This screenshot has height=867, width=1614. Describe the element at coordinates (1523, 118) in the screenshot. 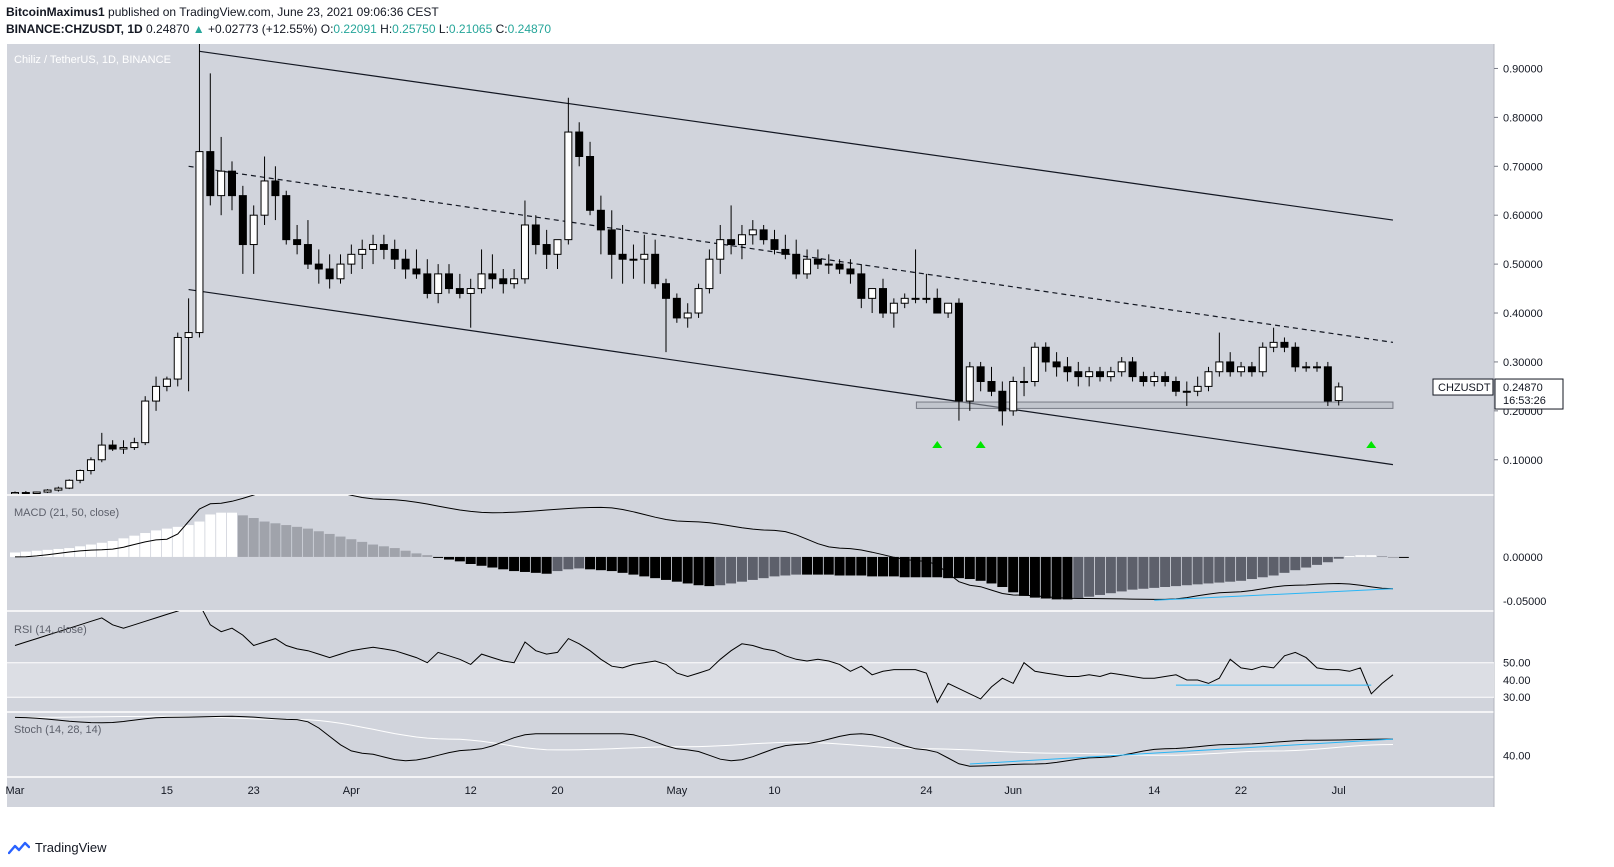

I see `price-tick-label: 0.80000` at that location.